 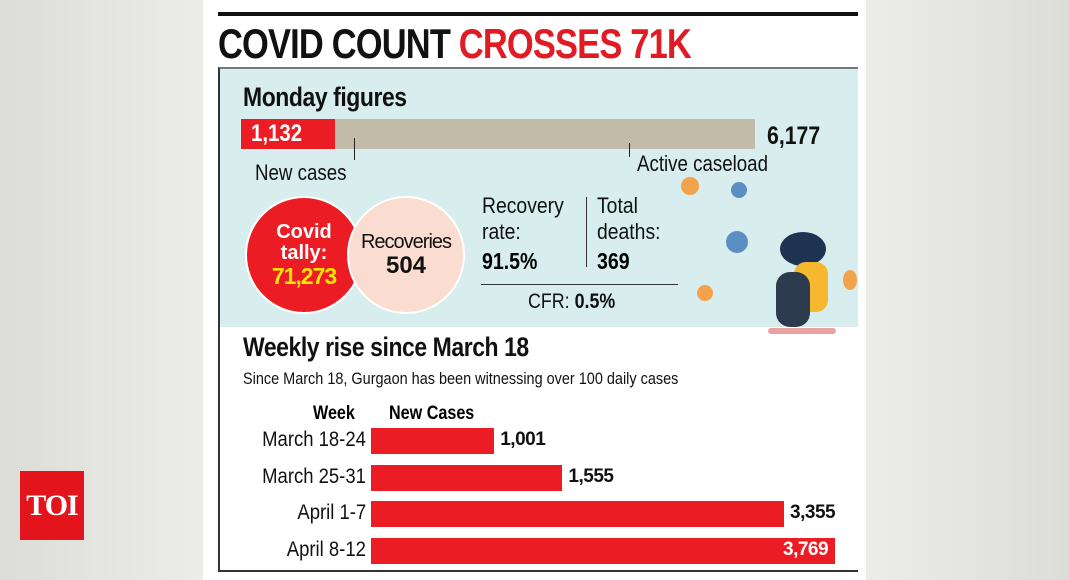 What do you see at coordinates (794, 136) in the screenshot?
I see `active-caseload-value: 6,177` at bounding box center [794, 136].